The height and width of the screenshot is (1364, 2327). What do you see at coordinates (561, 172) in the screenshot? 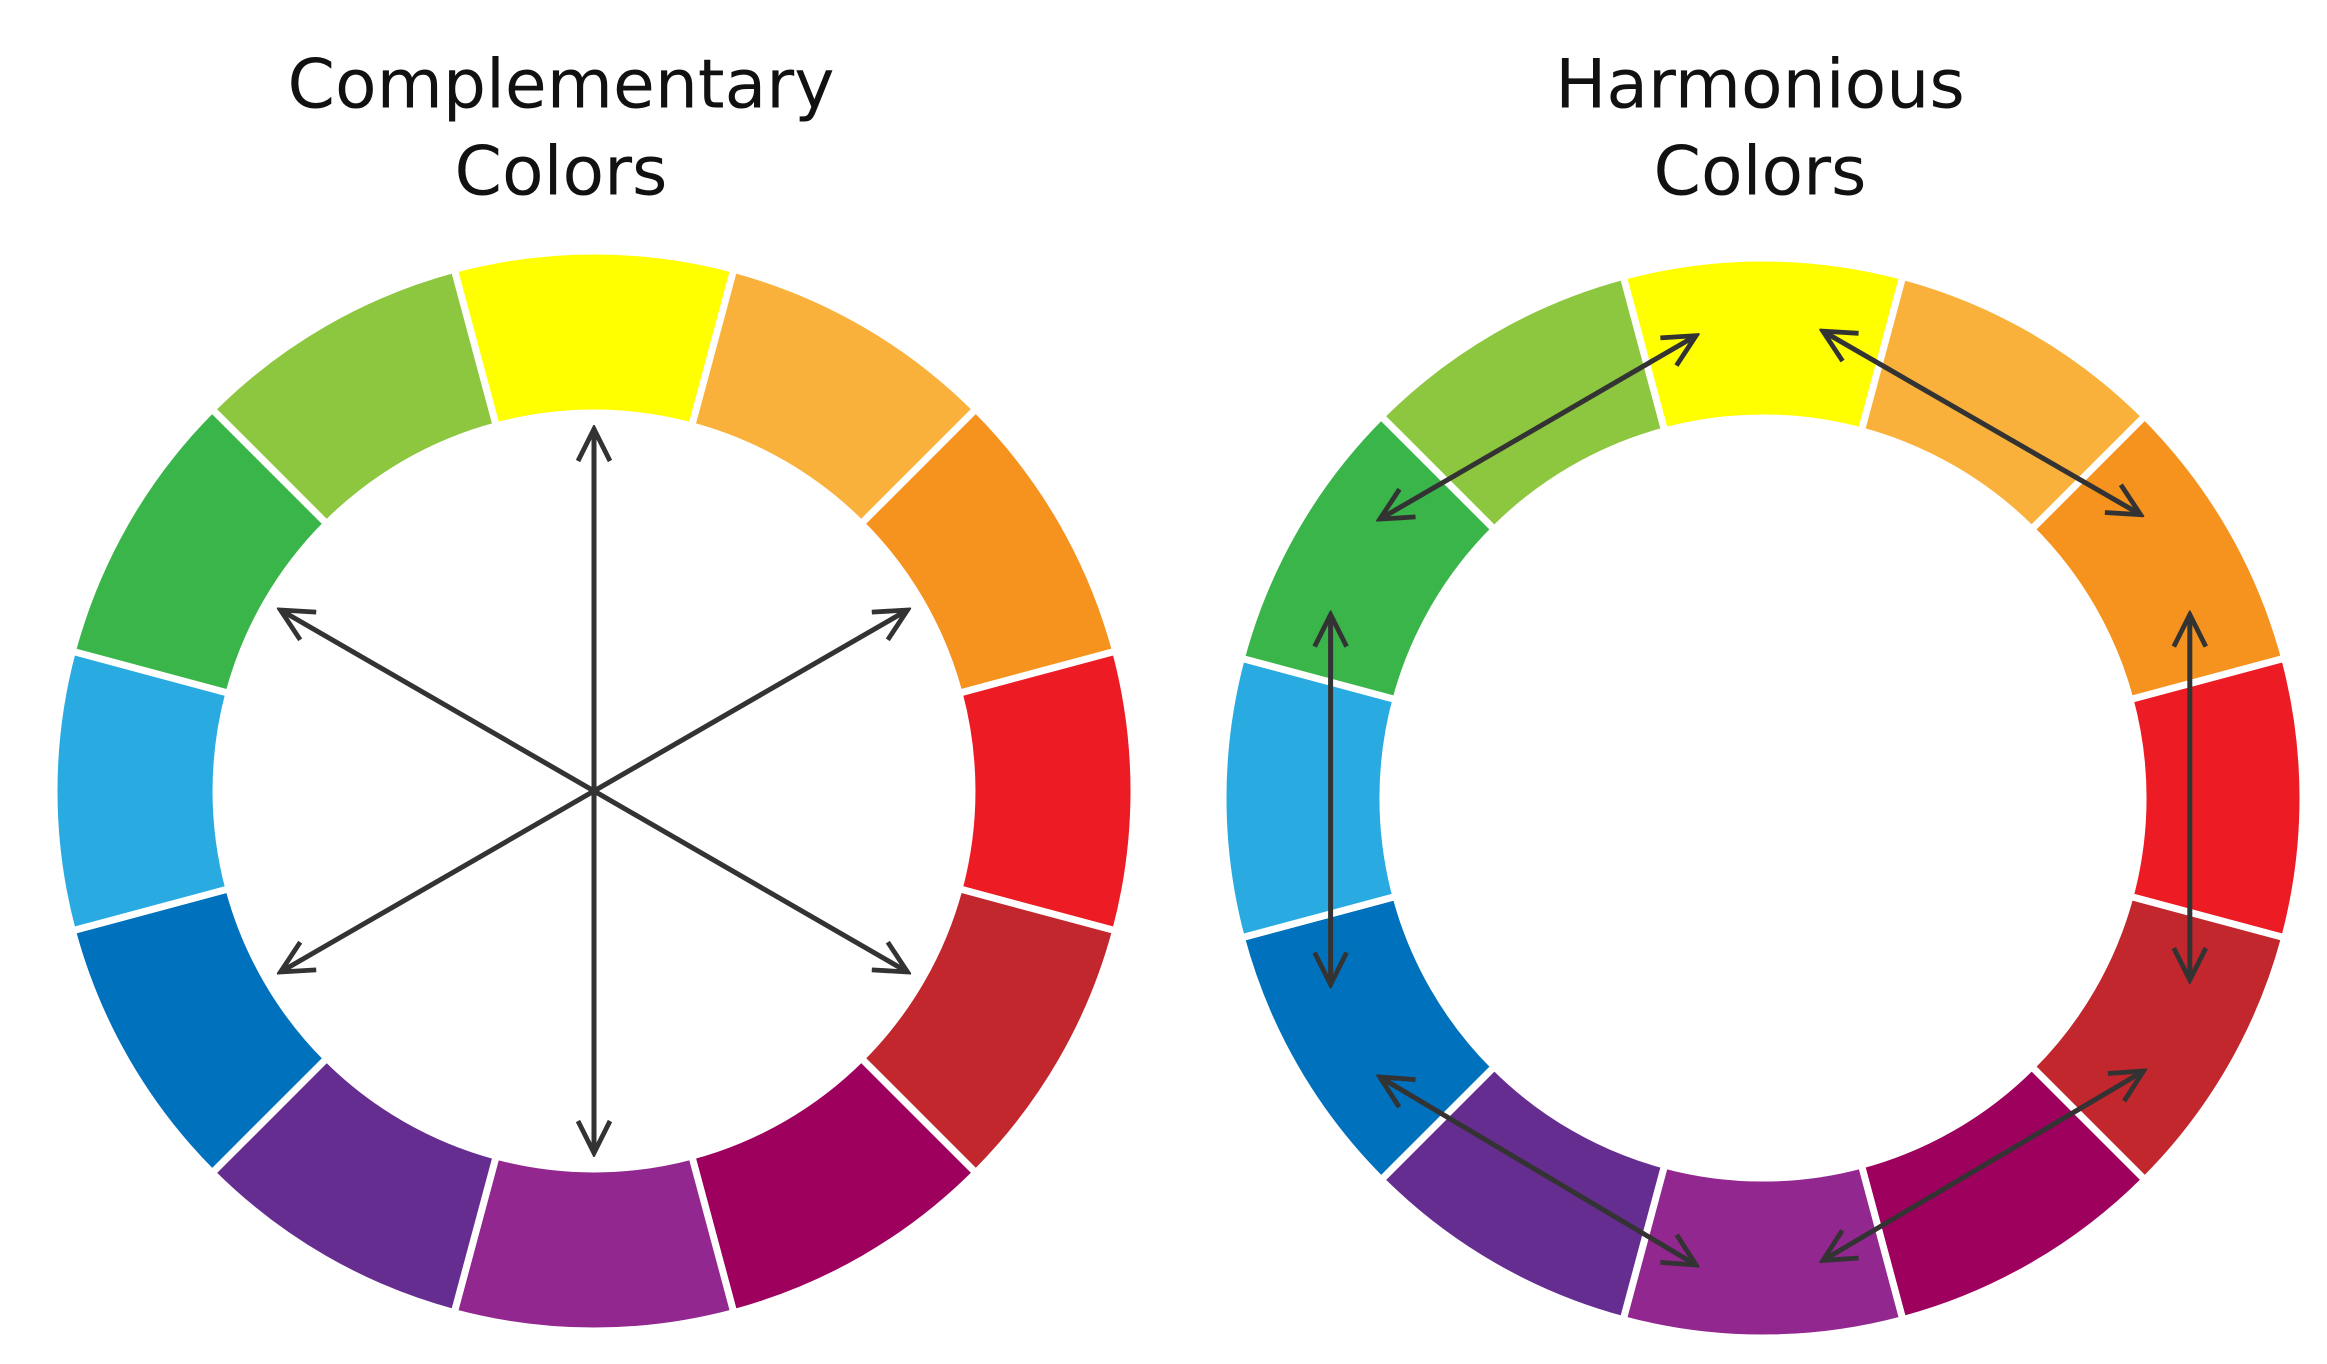
I see `left-title-line: Colors` at bounding box center [561, 172].